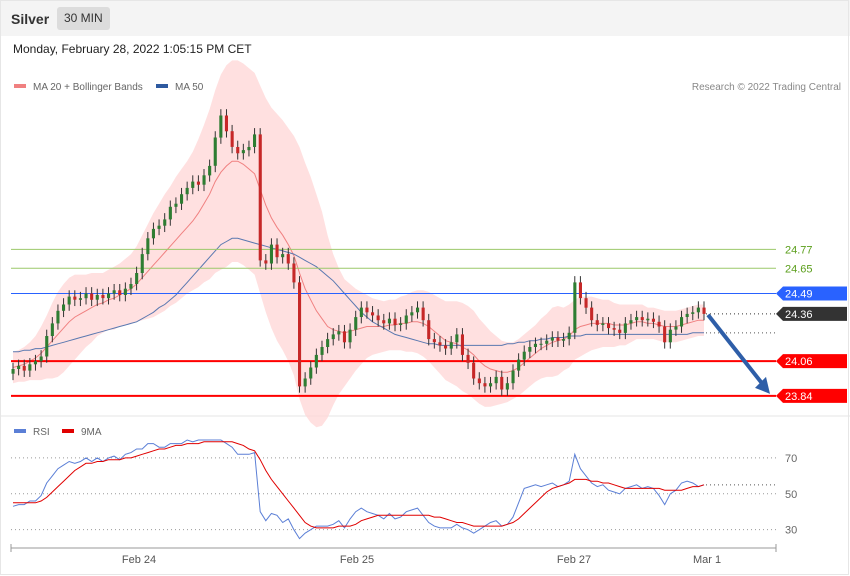  What do you see at coordinates (707, 560) in the screenshot?
I see `x-tick-label: Mar 1` at bounding box center [707, 560].